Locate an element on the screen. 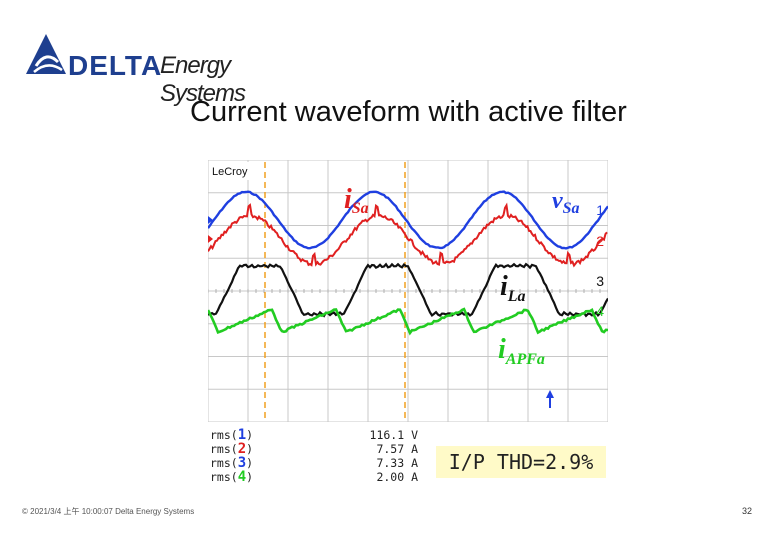  trace-vsa is located at coordinates (408, 220).